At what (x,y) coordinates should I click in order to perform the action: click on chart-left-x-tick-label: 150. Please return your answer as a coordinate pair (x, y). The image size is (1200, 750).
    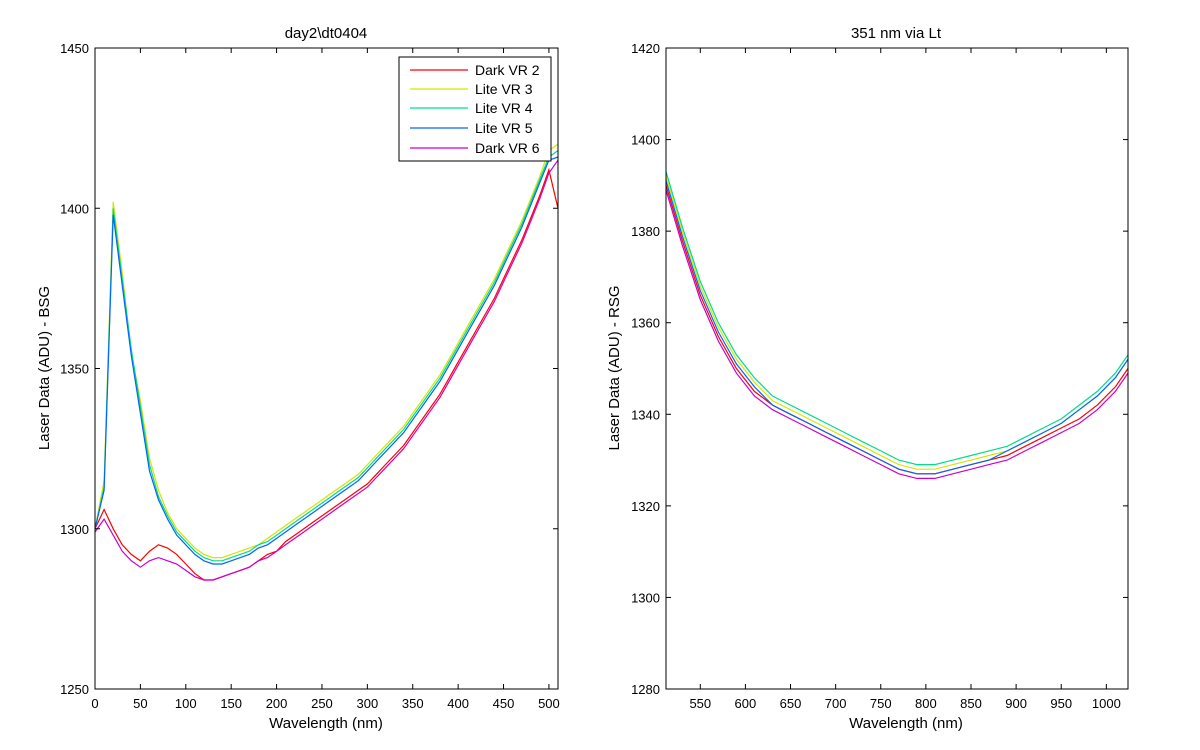
    Looking at the image, I should click on (231, 703).